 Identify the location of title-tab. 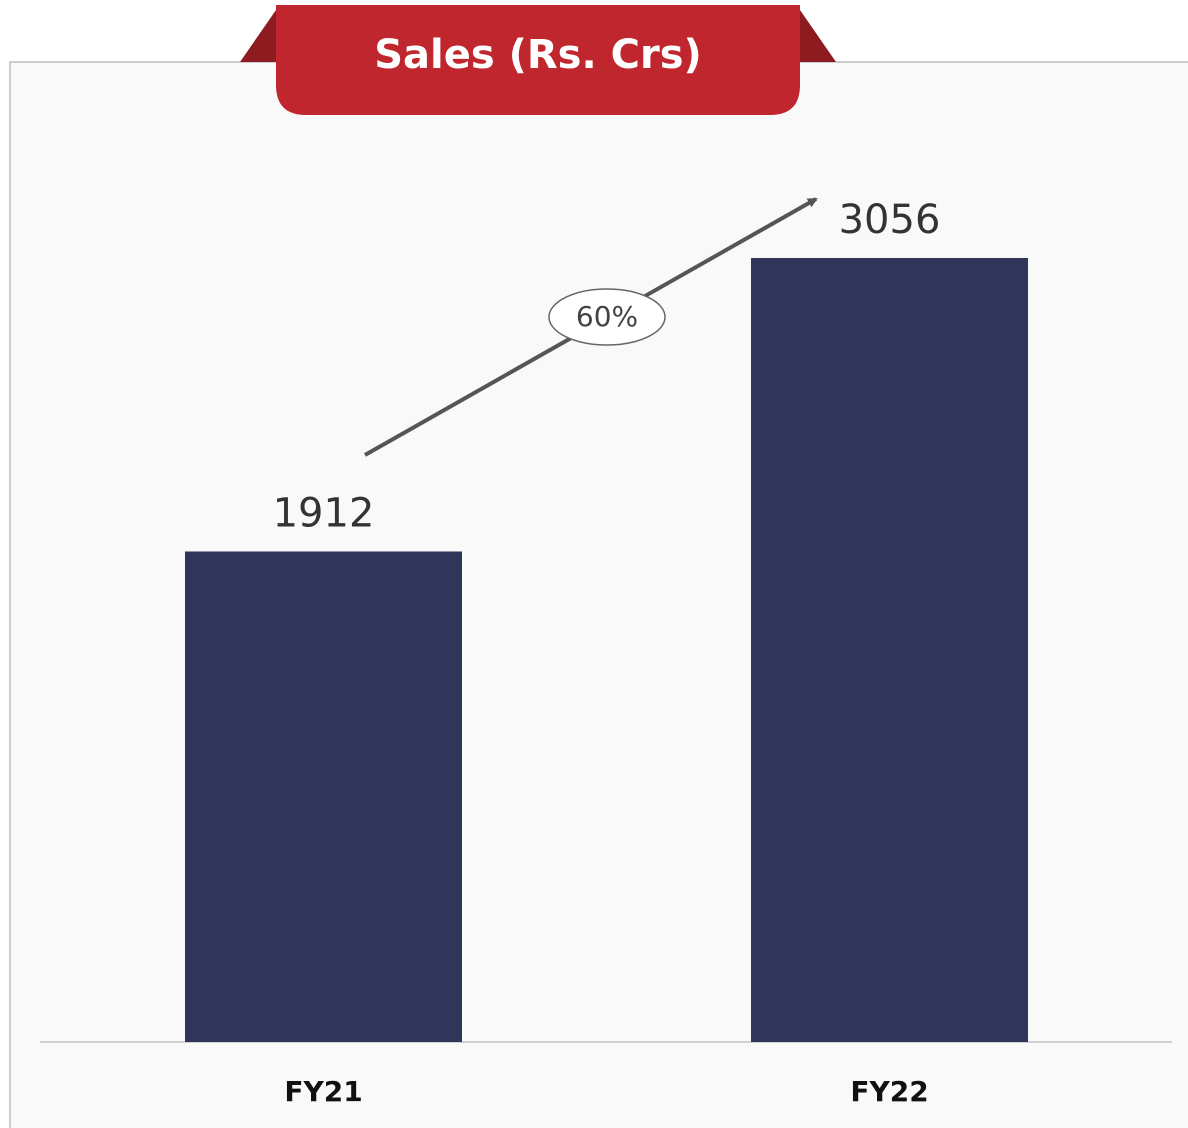
(538, 60).